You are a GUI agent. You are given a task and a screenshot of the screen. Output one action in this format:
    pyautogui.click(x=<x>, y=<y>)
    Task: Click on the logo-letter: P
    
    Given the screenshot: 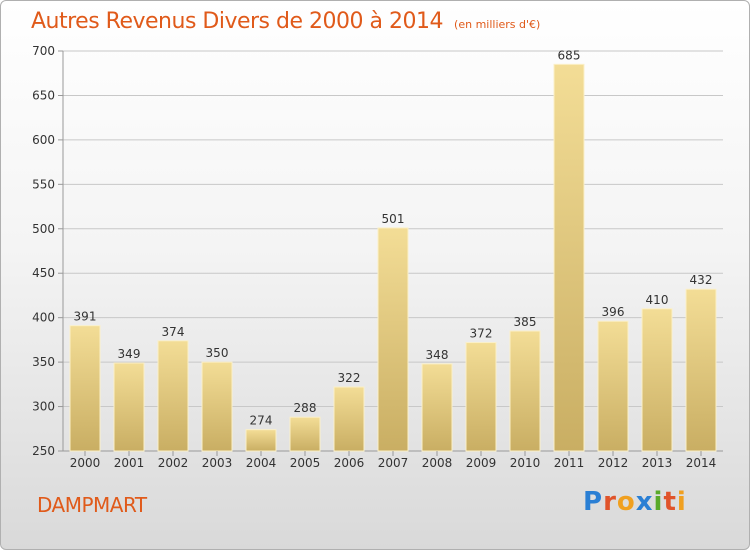 What is the action you would take?
    pyautogui.click(x=593, y=502)
    